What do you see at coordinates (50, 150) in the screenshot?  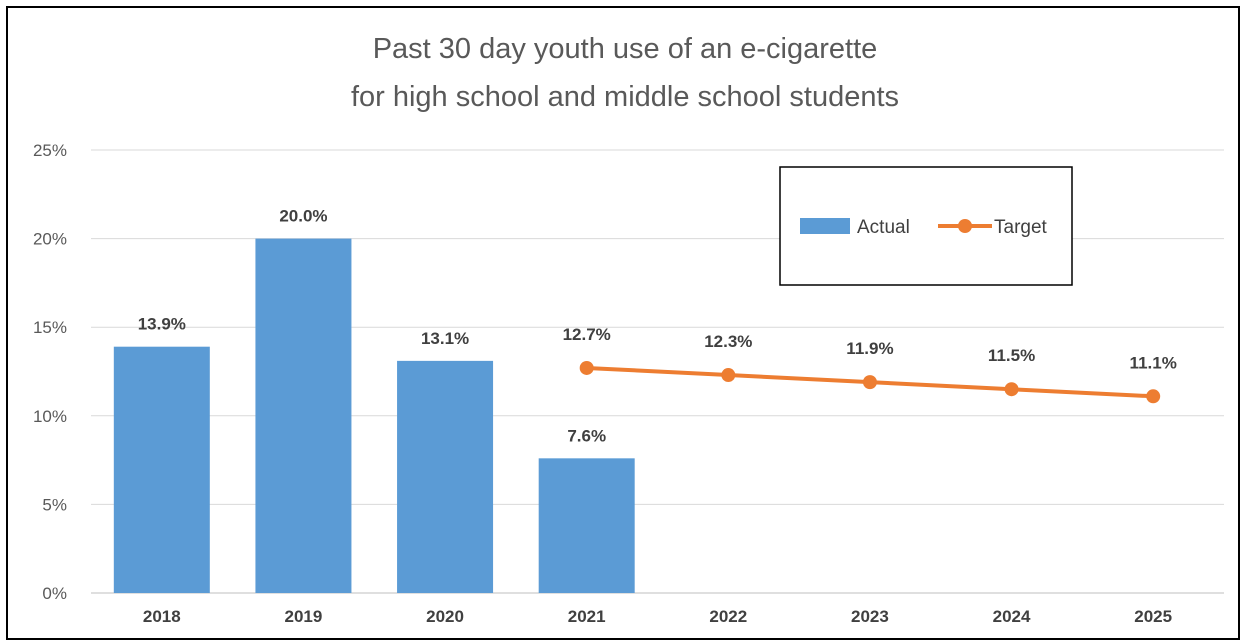 I see `y-tick-label: 25%` at bounding box center [50, 150].